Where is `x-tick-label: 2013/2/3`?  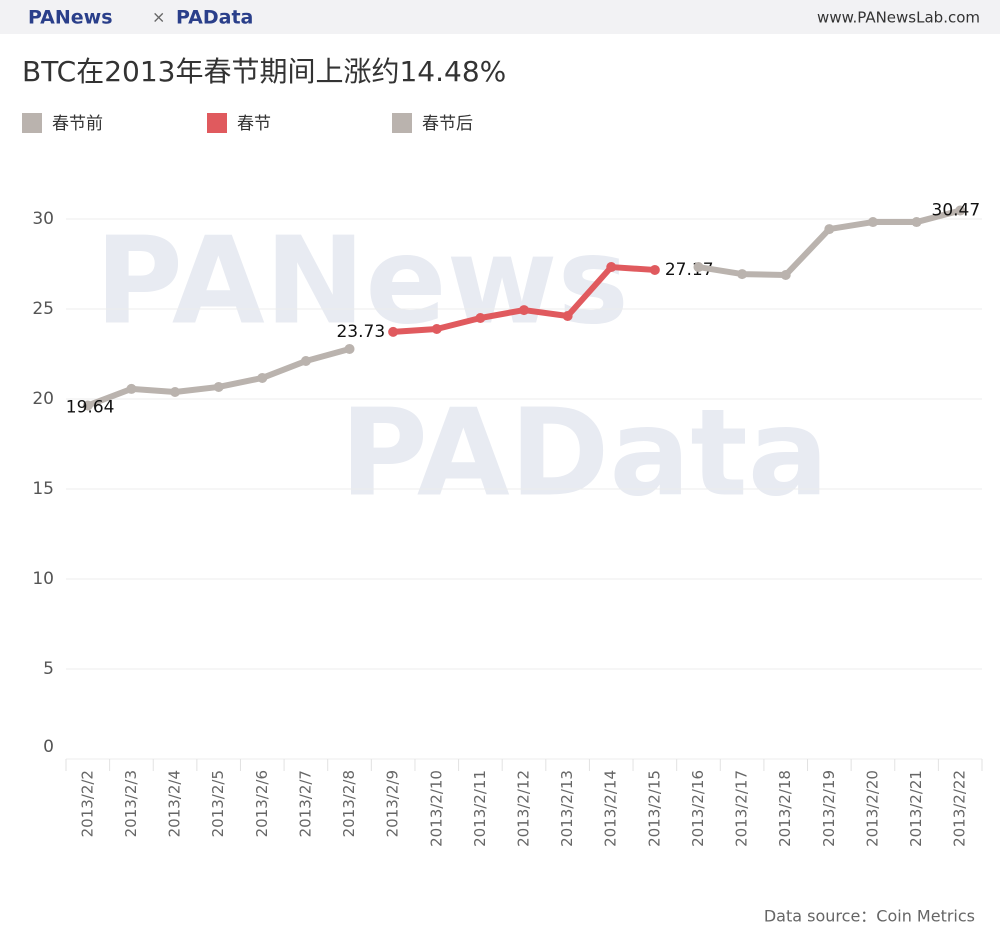
x-tick-label: 2013/2/3 is located at coordinates (131, 803).